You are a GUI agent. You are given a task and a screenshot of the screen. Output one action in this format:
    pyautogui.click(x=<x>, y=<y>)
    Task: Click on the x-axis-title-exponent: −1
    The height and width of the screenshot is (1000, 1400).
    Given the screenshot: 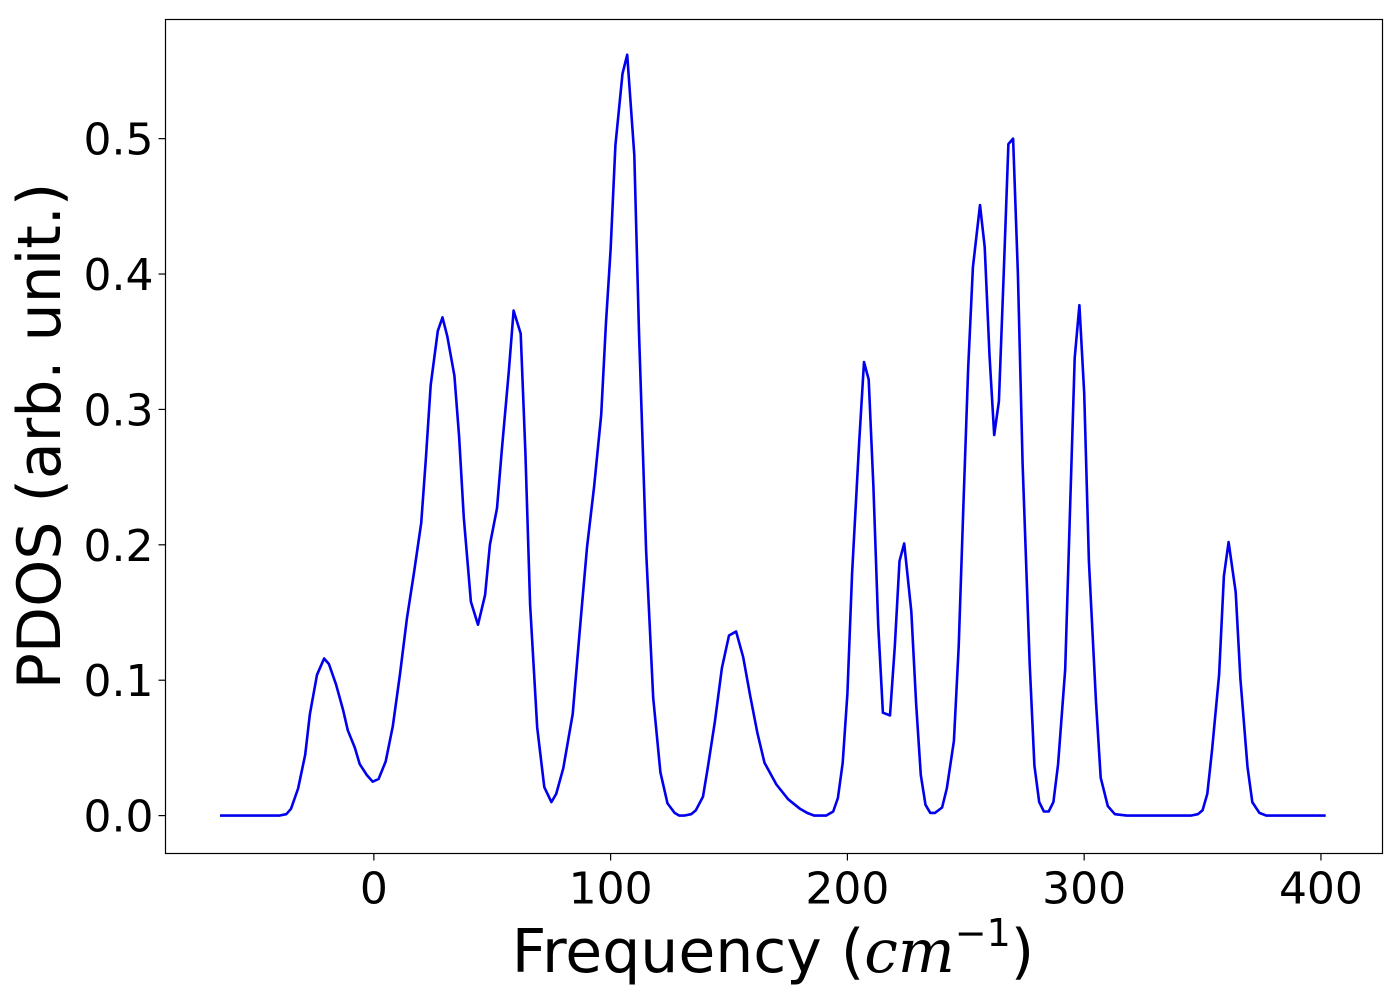 What is the action you would take?
    pyautogui.click(x=983, y=933)
    